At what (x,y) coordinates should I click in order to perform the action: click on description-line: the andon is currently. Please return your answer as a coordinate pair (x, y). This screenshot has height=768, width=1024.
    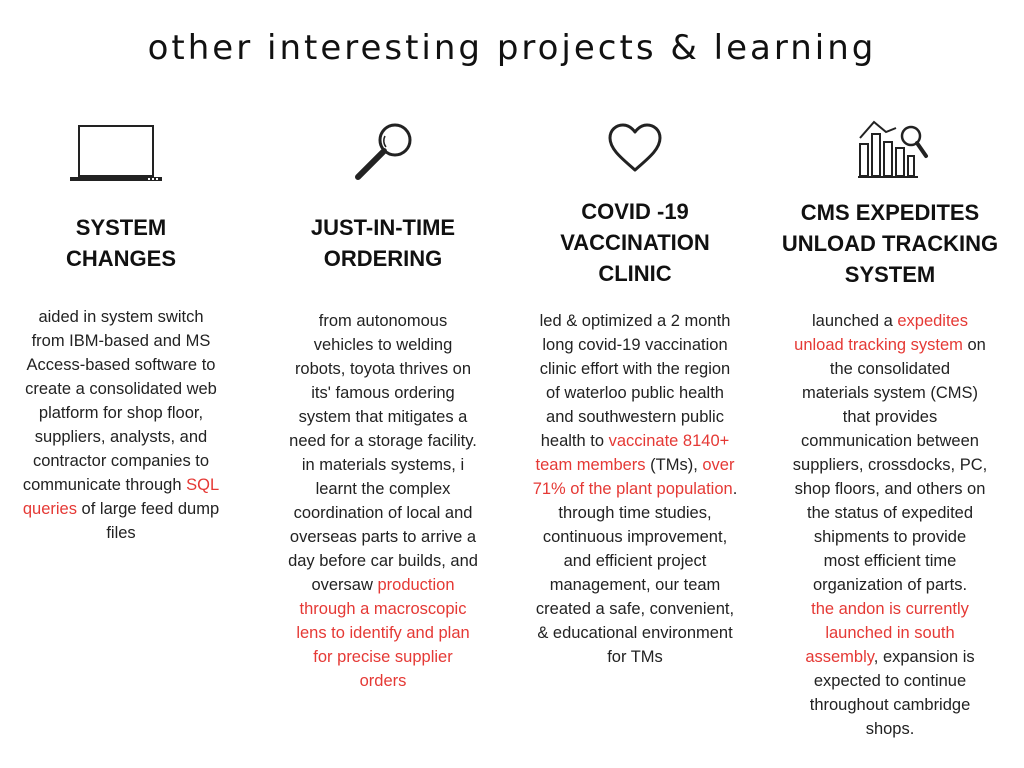
    Looking at the image, I should click on (890, 609).